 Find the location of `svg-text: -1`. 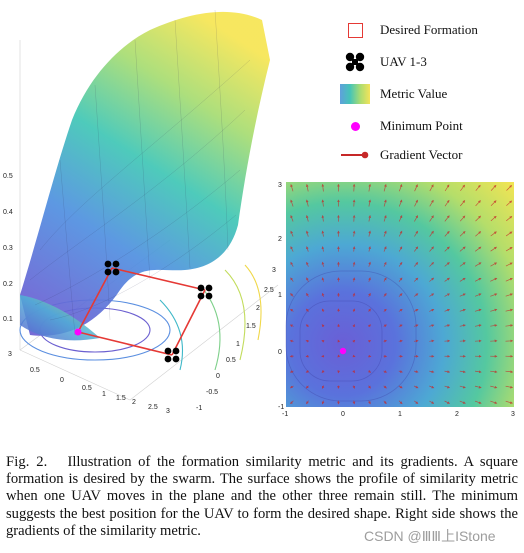

svg-text: -1 is located at coordinates (285, 414).